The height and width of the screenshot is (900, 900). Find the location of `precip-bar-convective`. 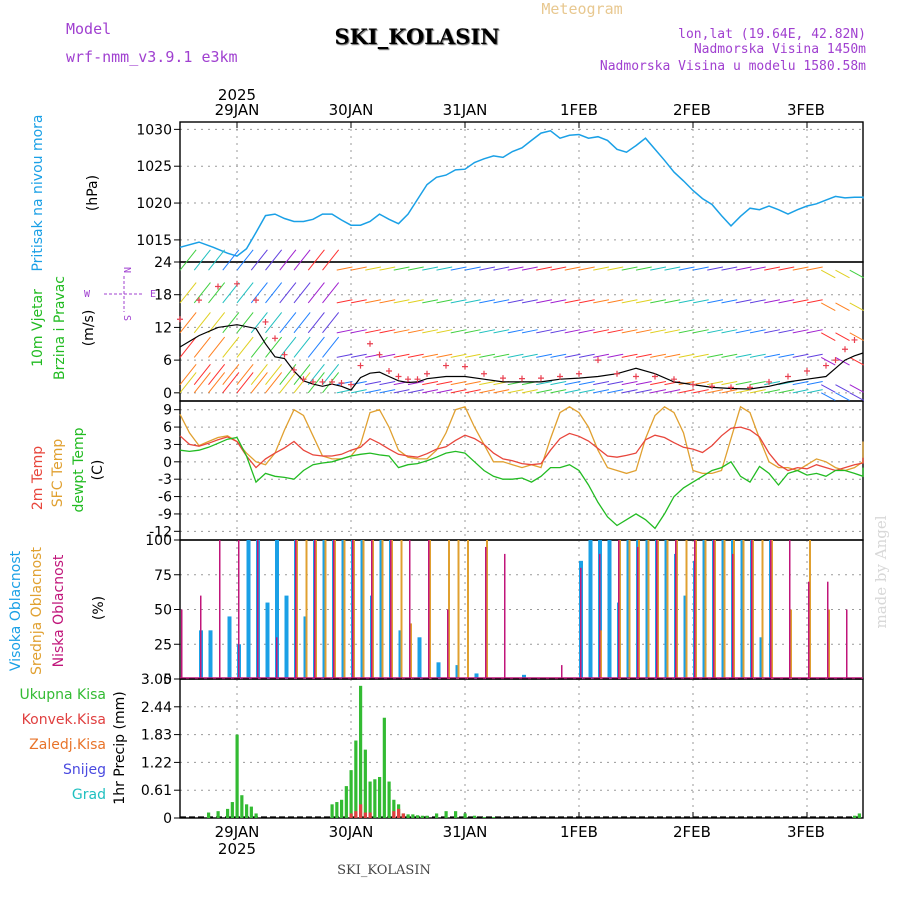

precip-bar-convective is located at coordinates (365, 815).